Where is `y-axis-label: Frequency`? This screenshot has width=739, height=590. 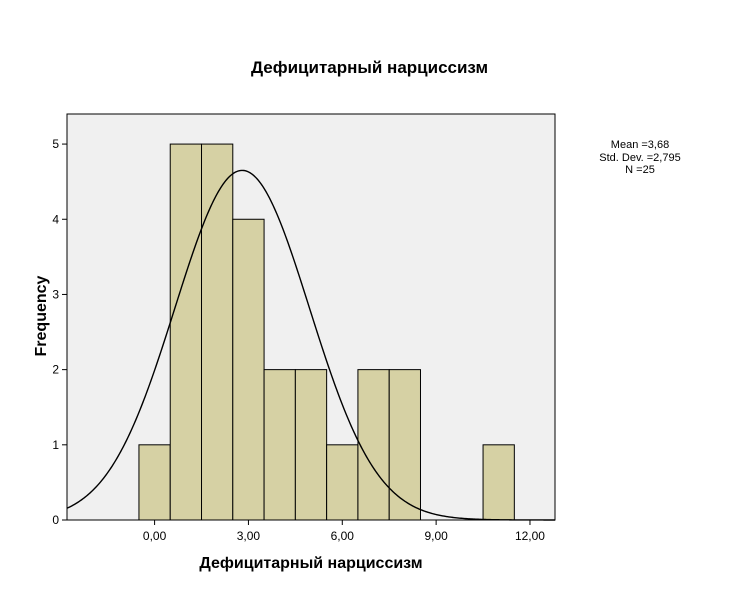
y-axis-label: Frequency is located at coordinates (41, 315).